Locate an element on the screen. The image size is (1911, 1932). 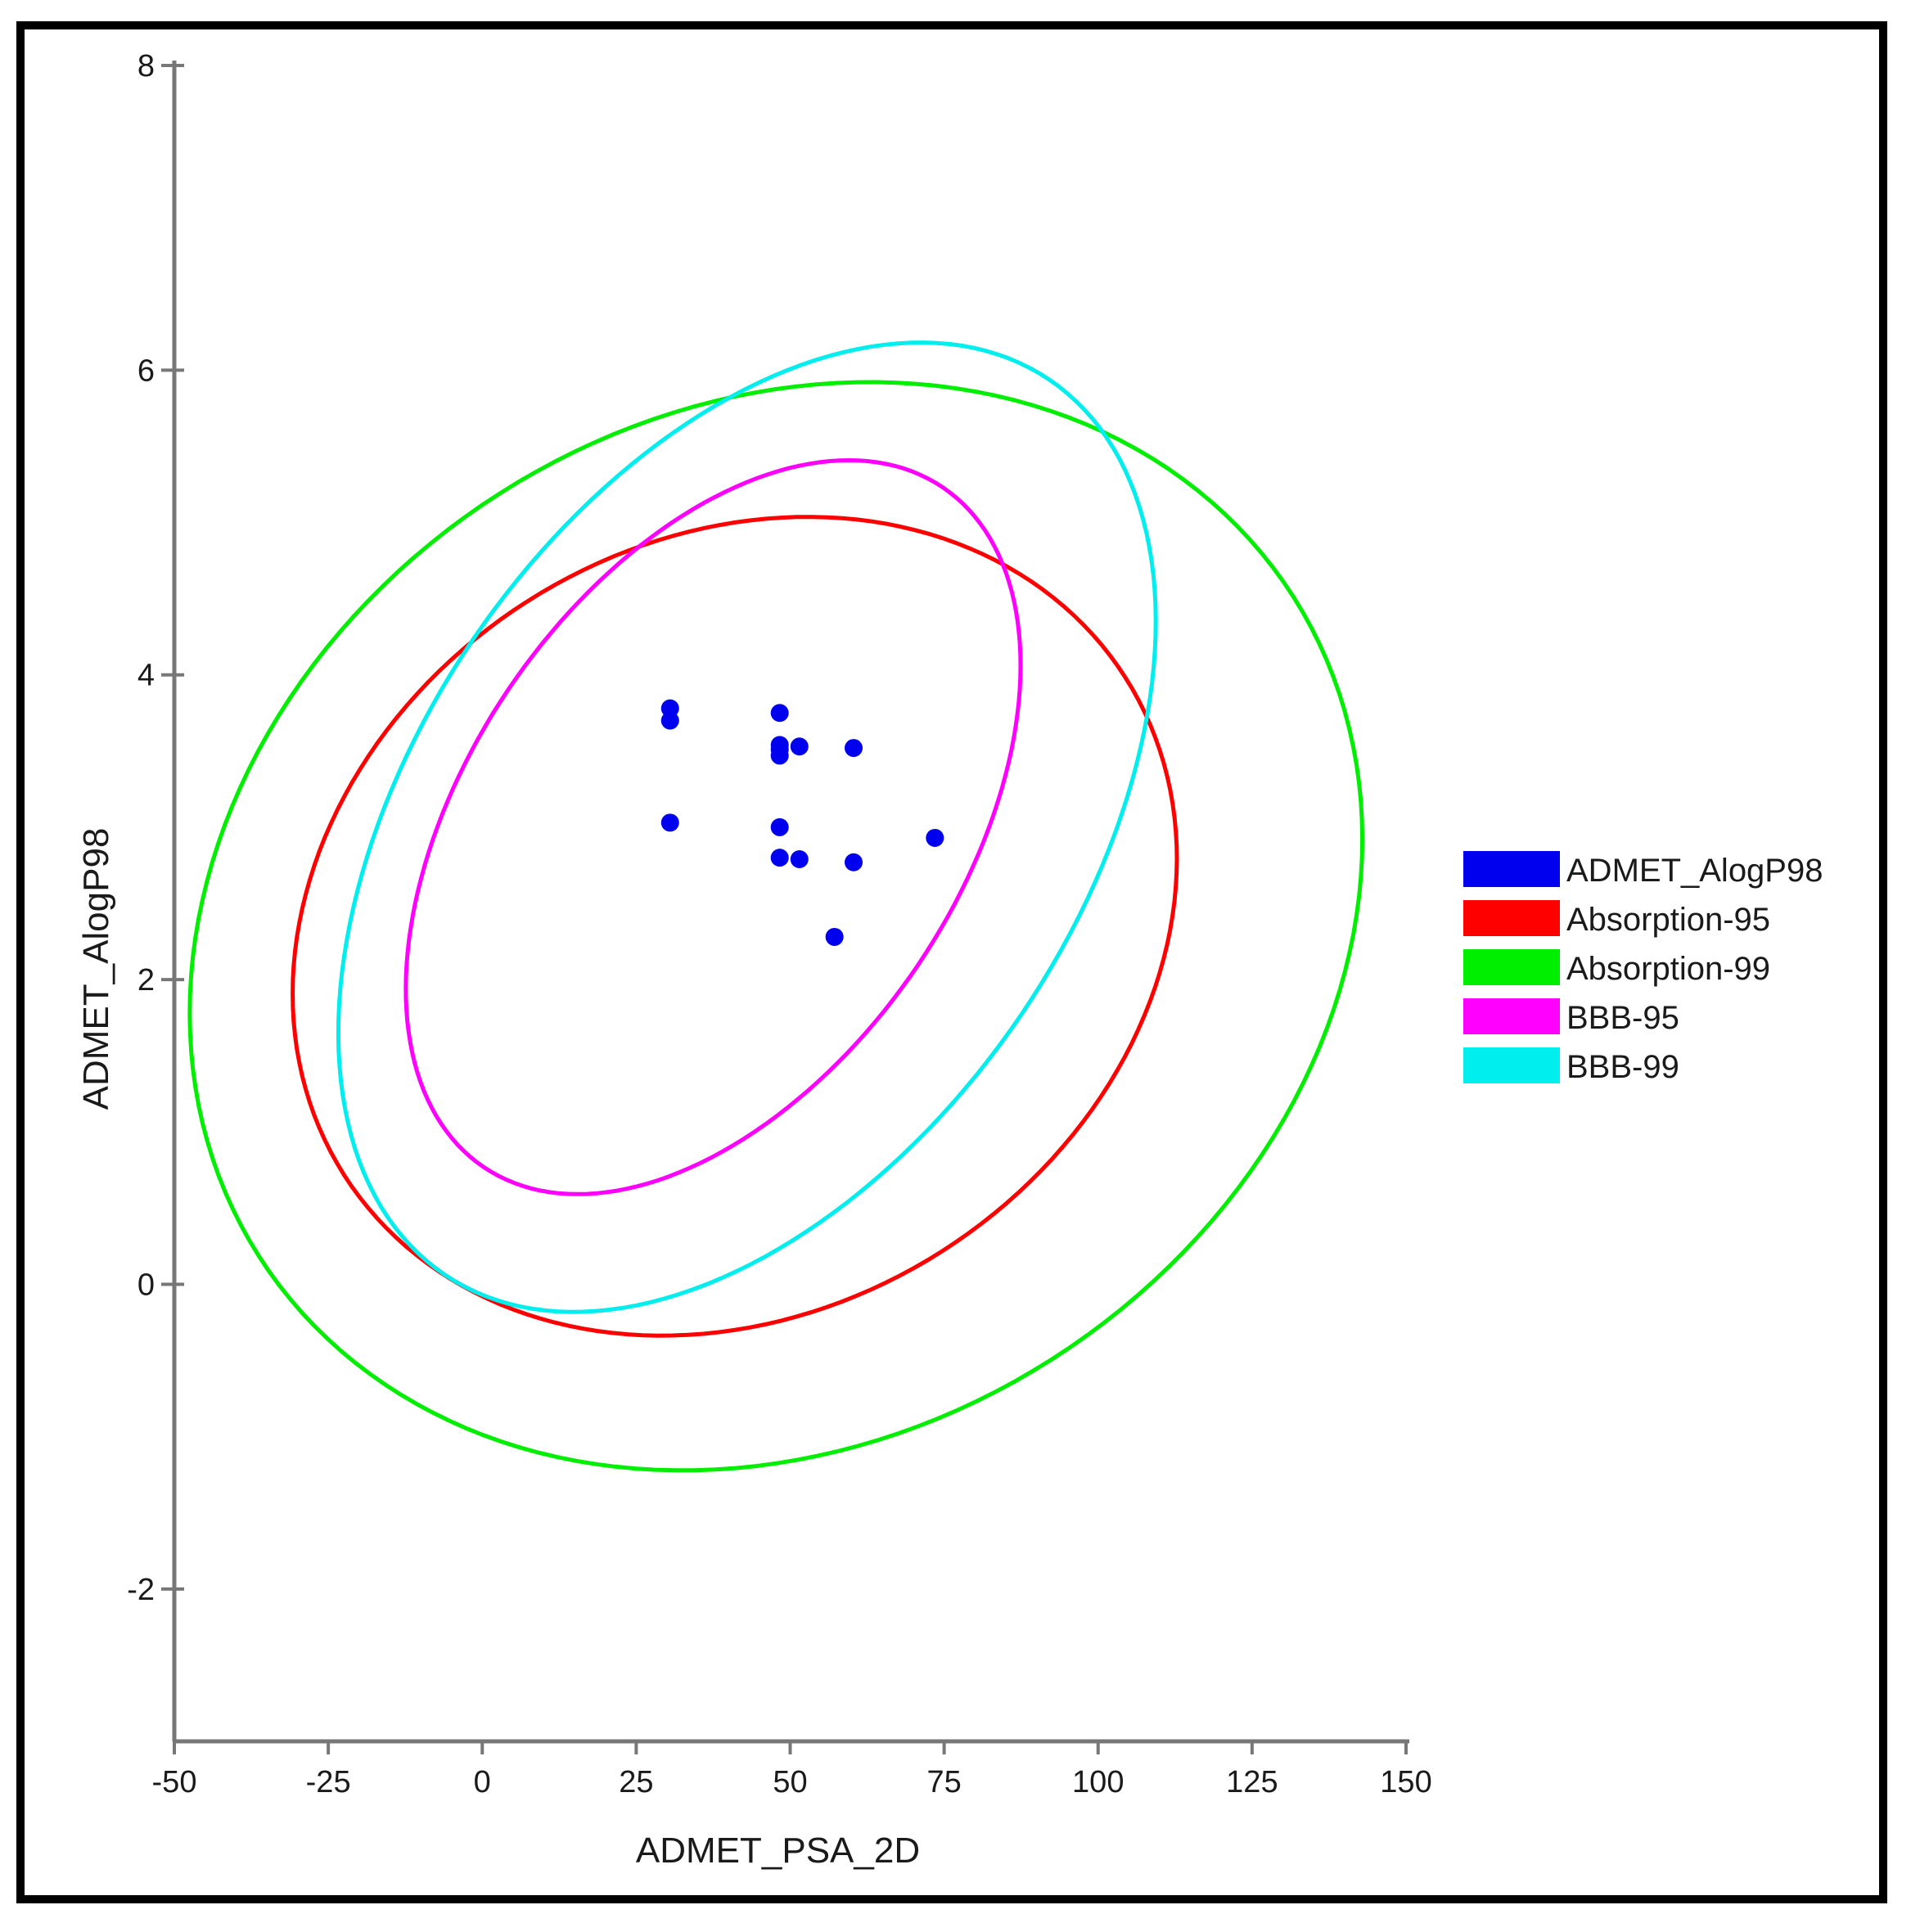
x-tick-label: 75 is located at coordinates (943, 1782).